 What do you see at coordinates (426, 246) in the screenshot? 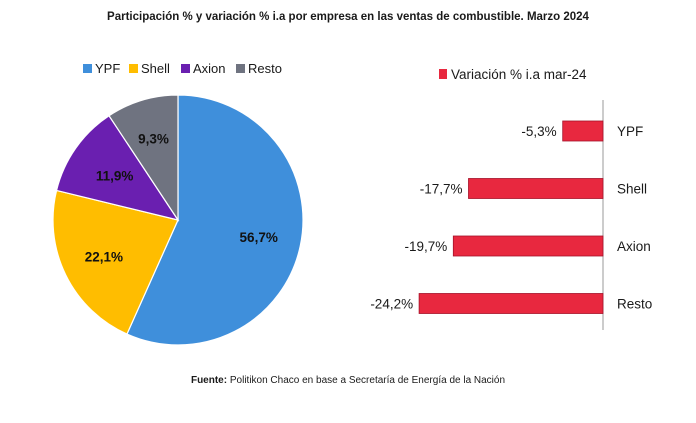
I see `bar-value-label-axion: -19,7%` at bounding box center [426, 246].